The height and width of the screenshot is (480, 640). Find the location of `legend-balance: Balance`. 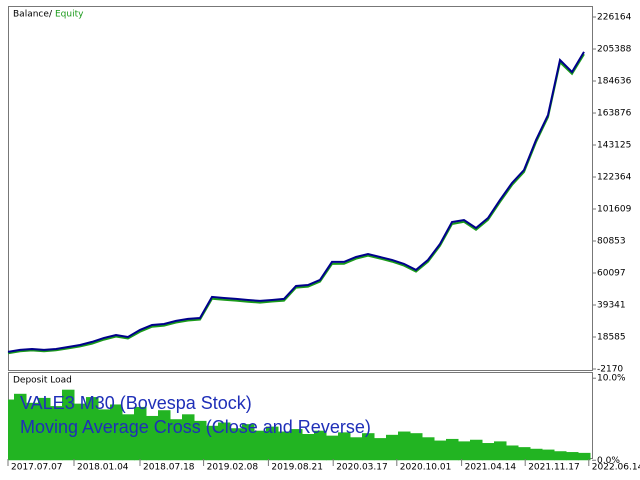

legend-balance: Balance is located at coordinates (31, 15).